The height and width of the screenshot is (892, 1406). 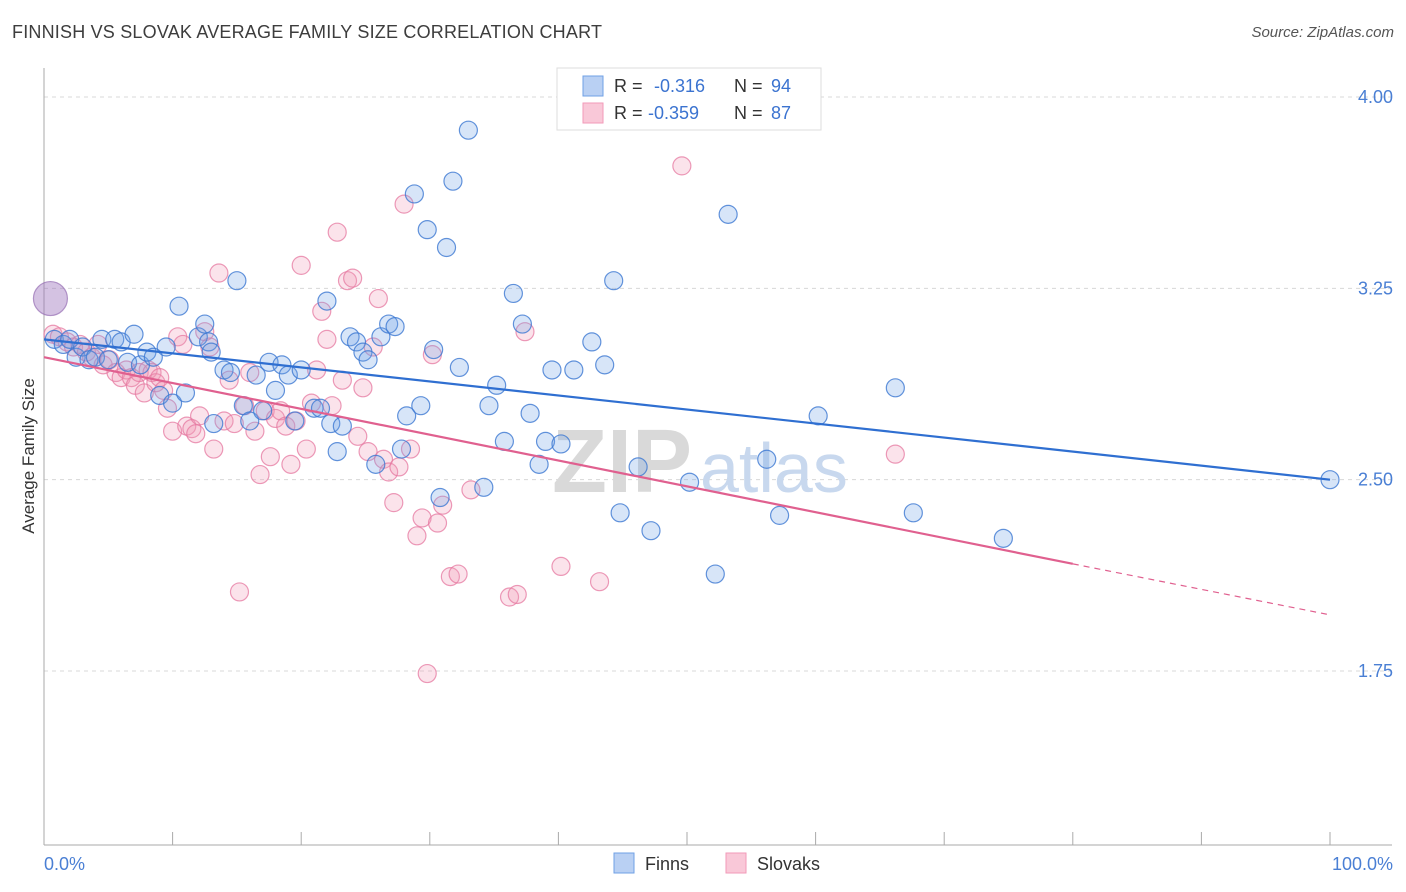 What do you see at coordinates (1362, 864) in the screenshot?
I see `x-tick-label-max: 100.0%` at bounding box center [1362, 864].